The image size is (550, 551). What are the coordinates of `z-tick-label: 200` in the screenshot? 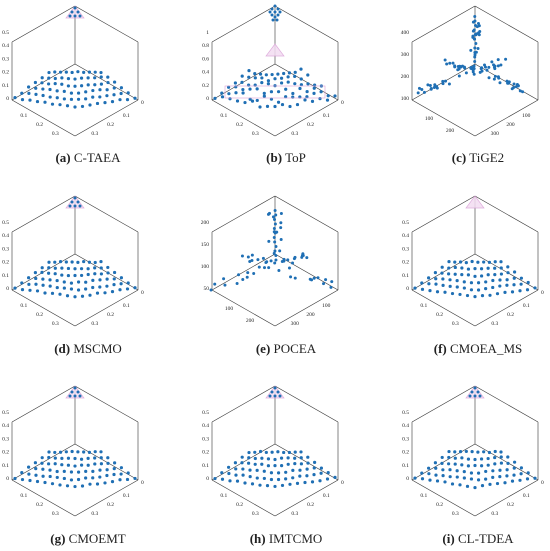 It's located at (205, 223).